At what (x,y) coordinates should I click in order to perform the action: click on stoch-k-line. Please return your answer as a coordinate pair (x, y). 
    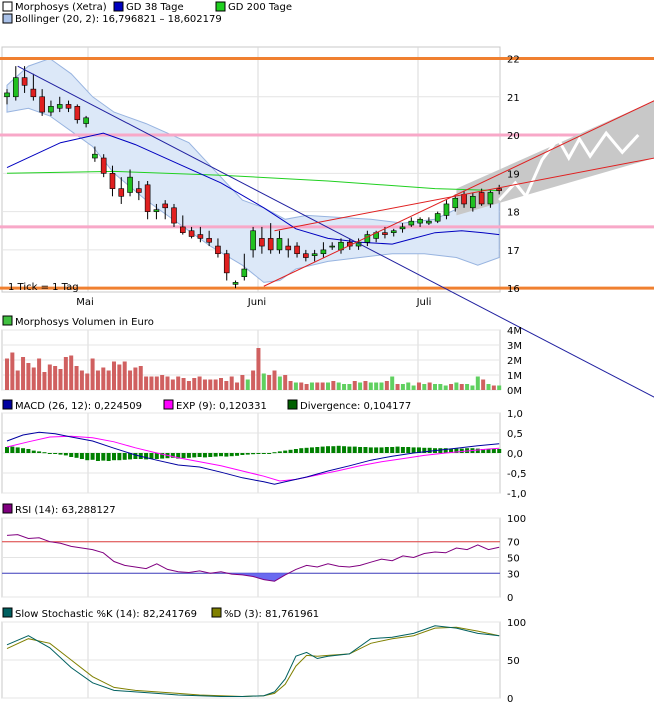
    Looking at the image, I should click on (253, 661).